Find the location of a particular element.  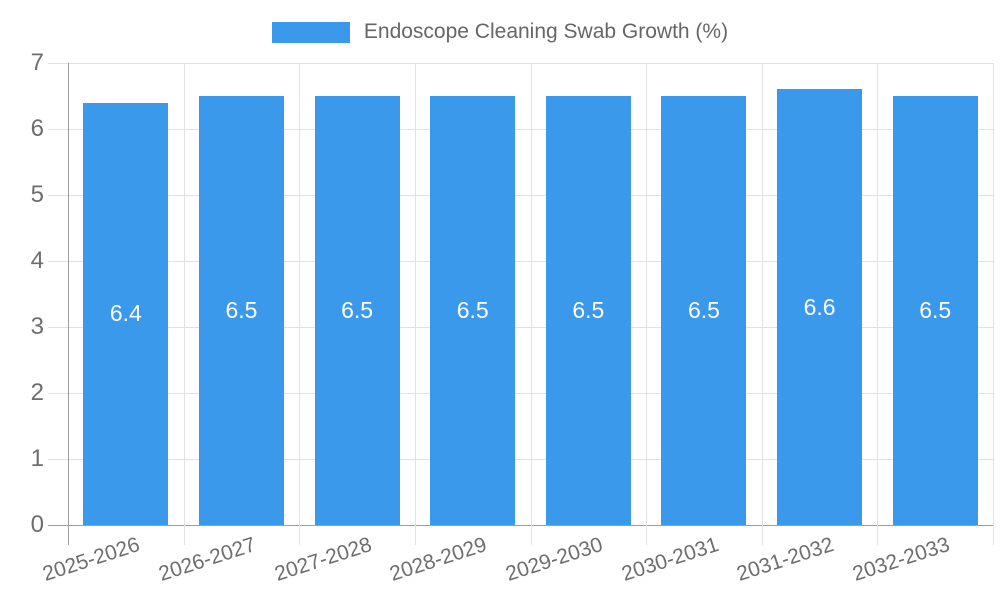

x-axis-line is located at coordinates (520, 525).